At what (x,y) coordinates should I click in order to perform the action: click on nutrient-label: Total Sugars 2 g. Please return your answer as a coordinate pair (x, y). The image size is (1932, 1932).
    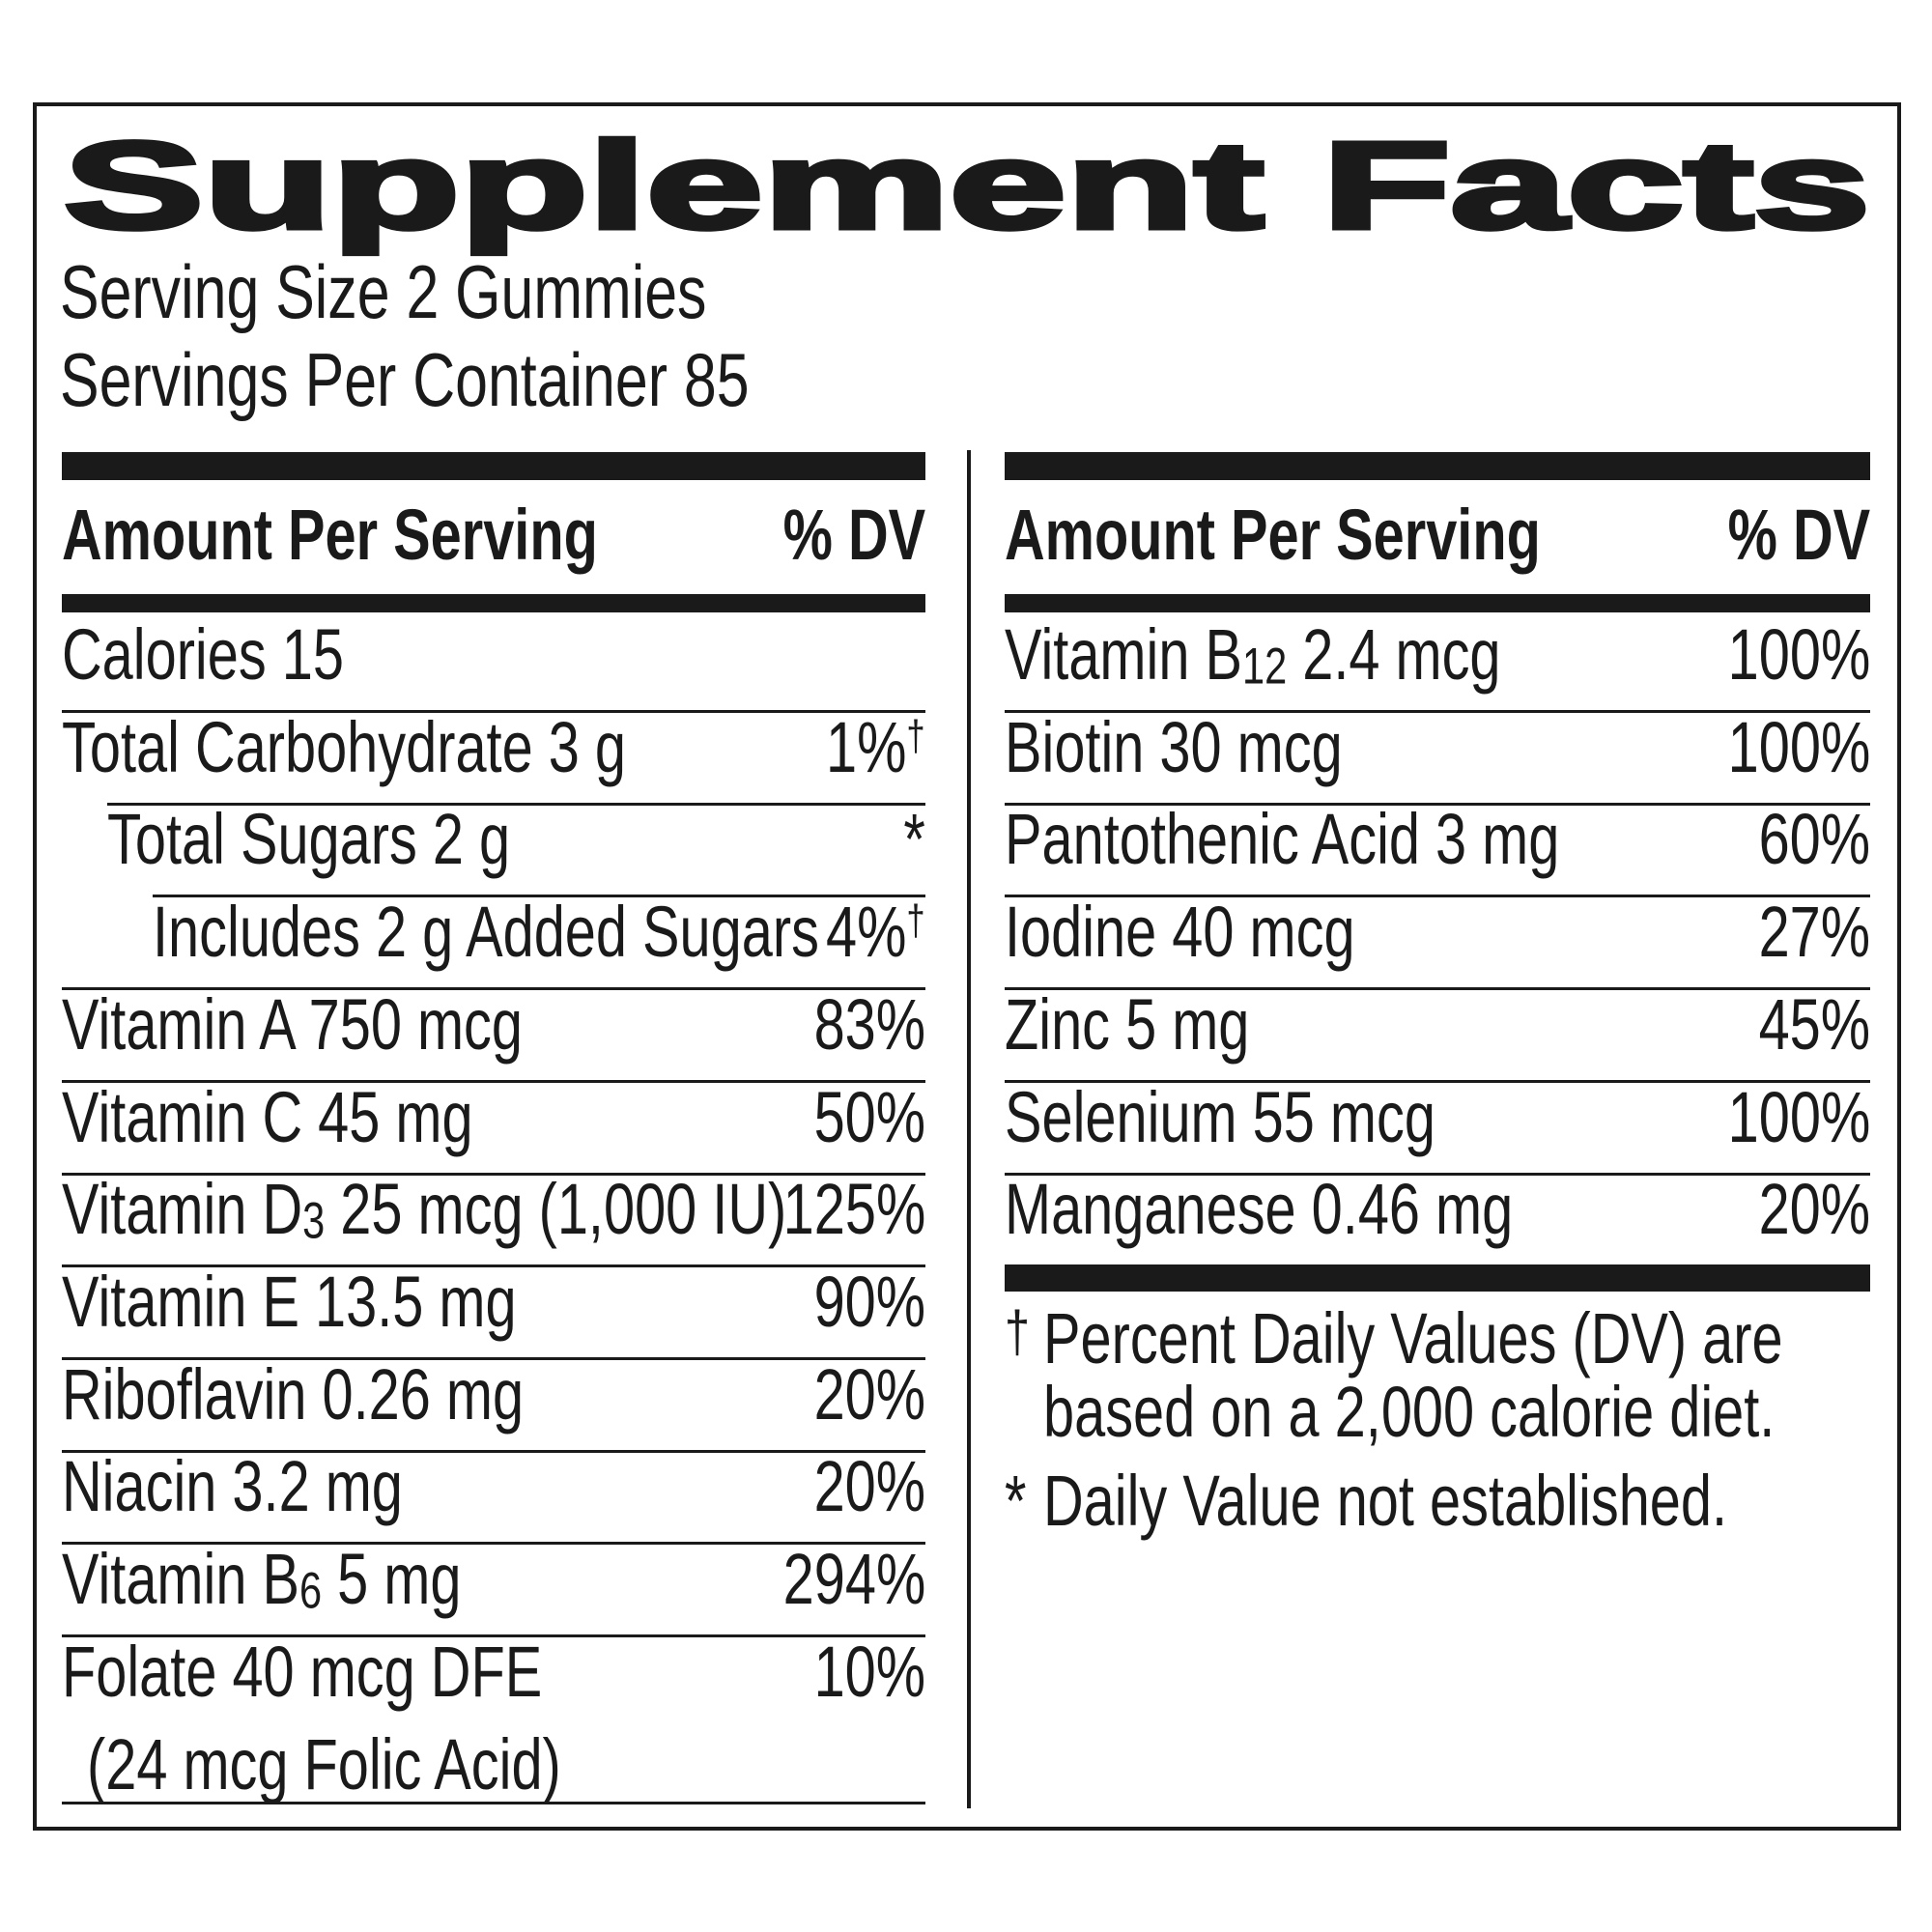
    Looking at the image, I should click on (365, 839).